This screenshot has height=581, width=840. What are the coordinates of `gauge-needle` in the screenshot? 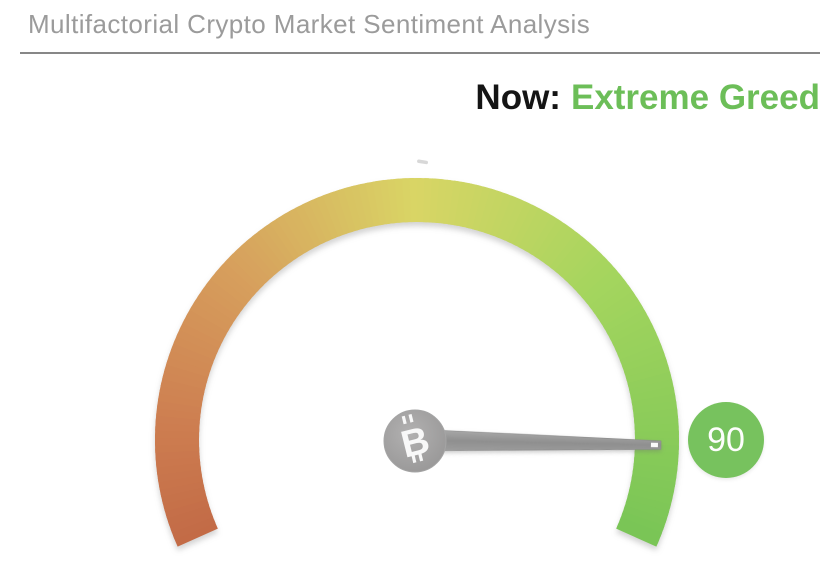 It's located at (535, 440).